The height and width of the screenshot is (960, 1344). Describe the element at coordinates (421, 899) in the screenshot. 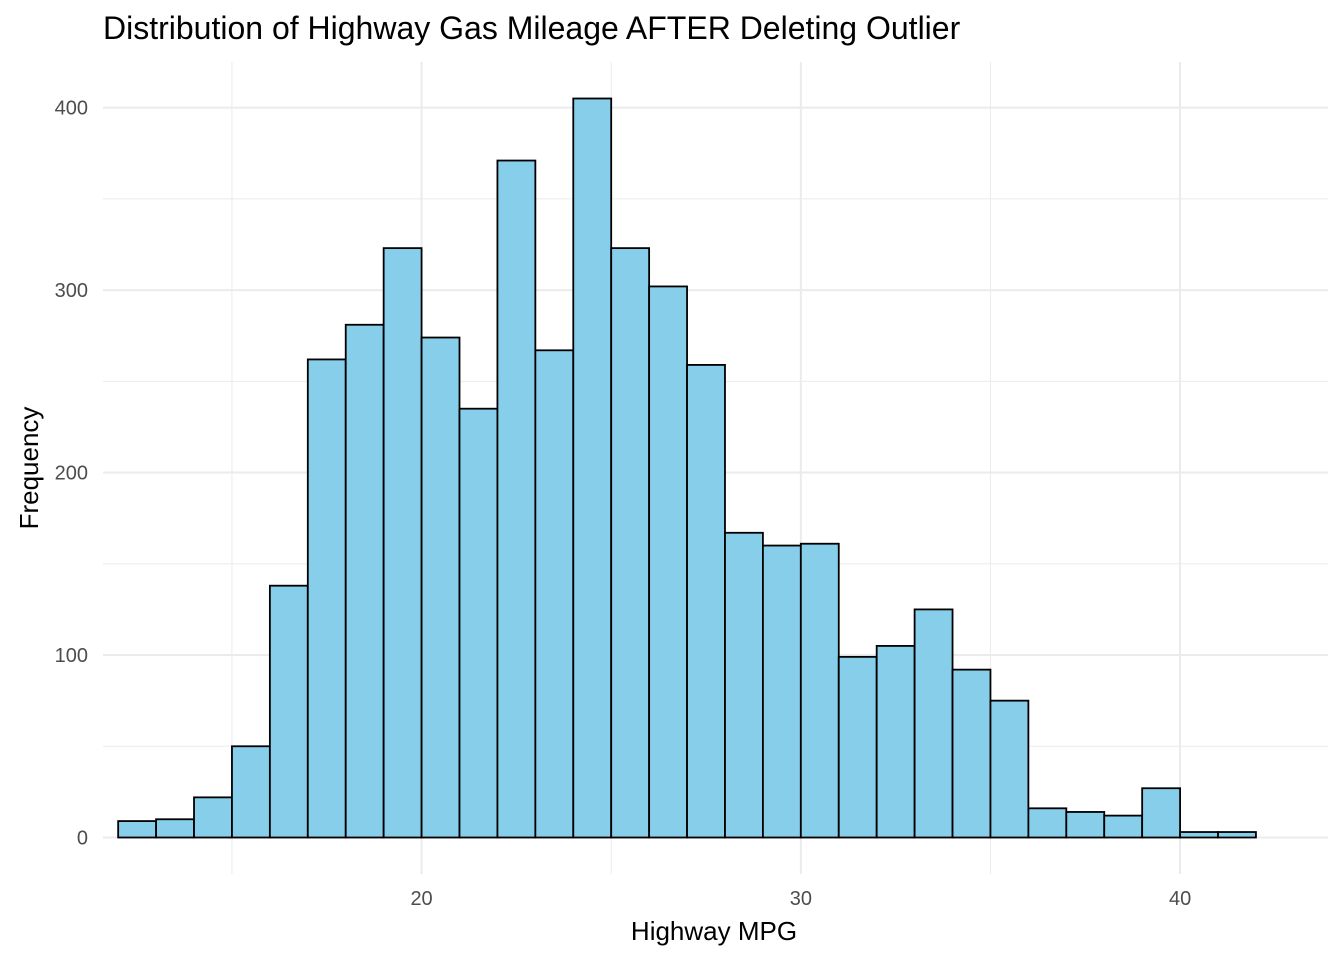

I see `x-tick-label: 20` at that location.